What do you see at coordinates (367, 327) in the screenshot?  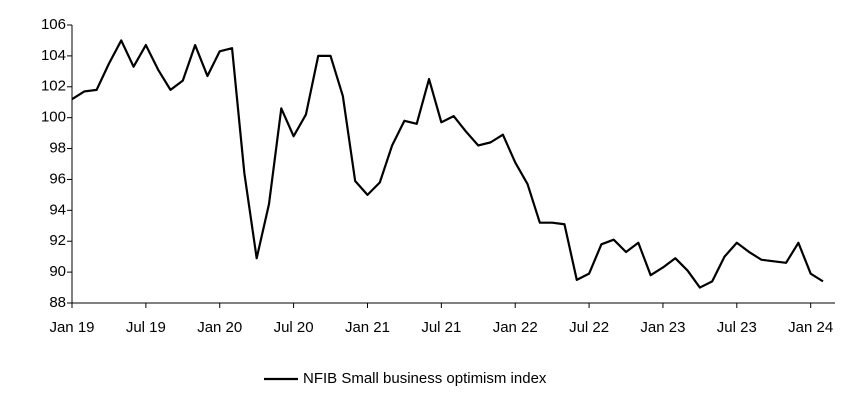 I see `x-tick-label: Jan 21` at bounding box center [367, 327].